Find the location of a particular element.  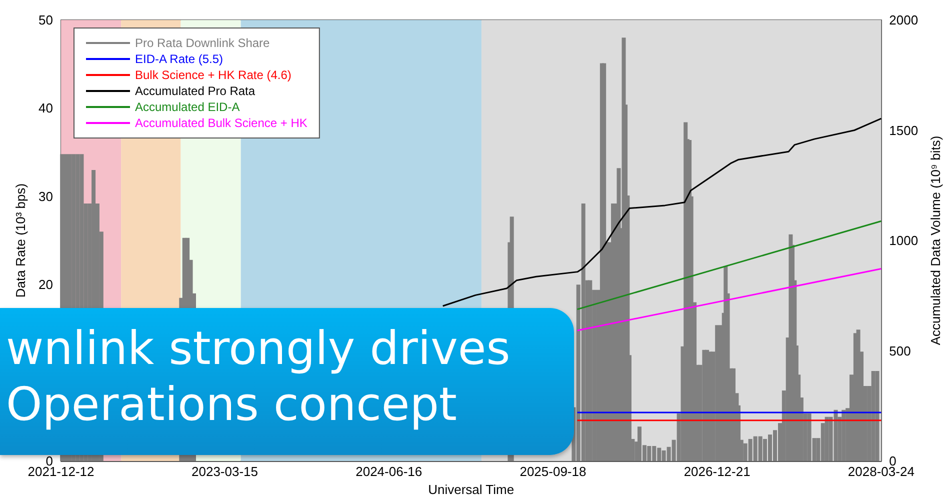

y2-axis-title: Accumulated Data Volume (10⁹ bits) is located at coordinates (935, 241).